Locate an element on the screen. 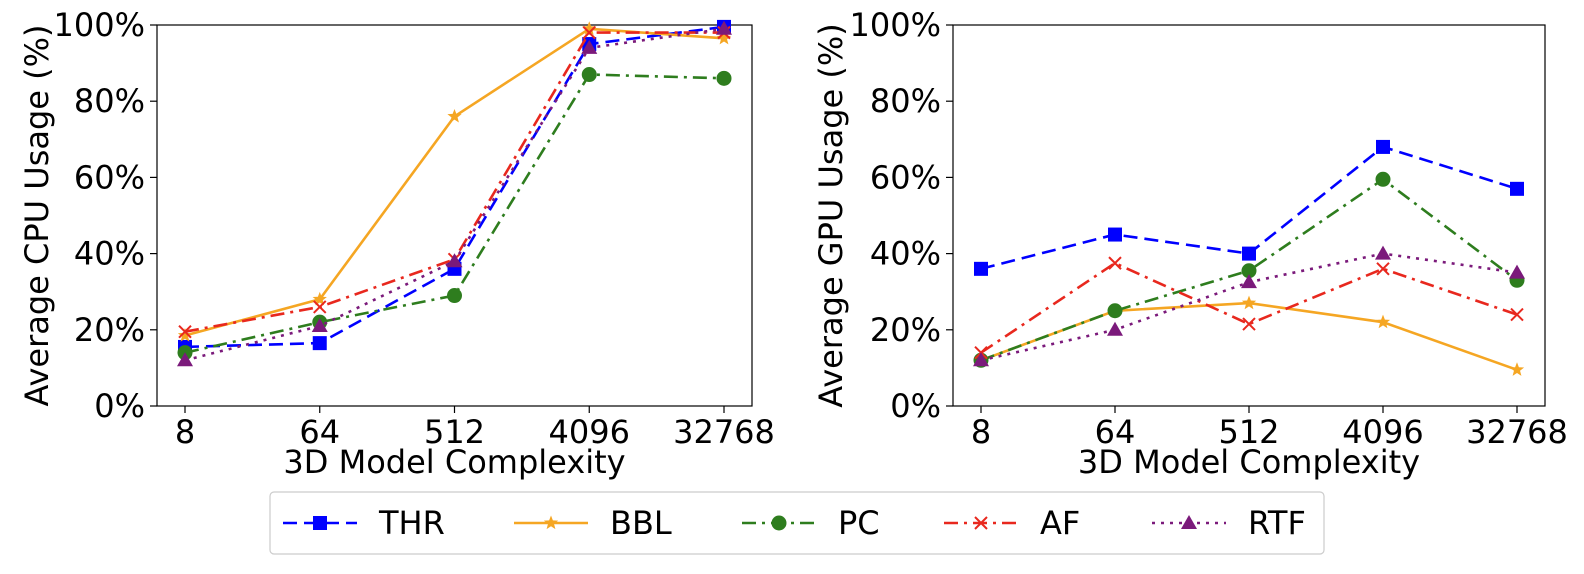  legend-label: RTF is located at coordinates (1277, 523).